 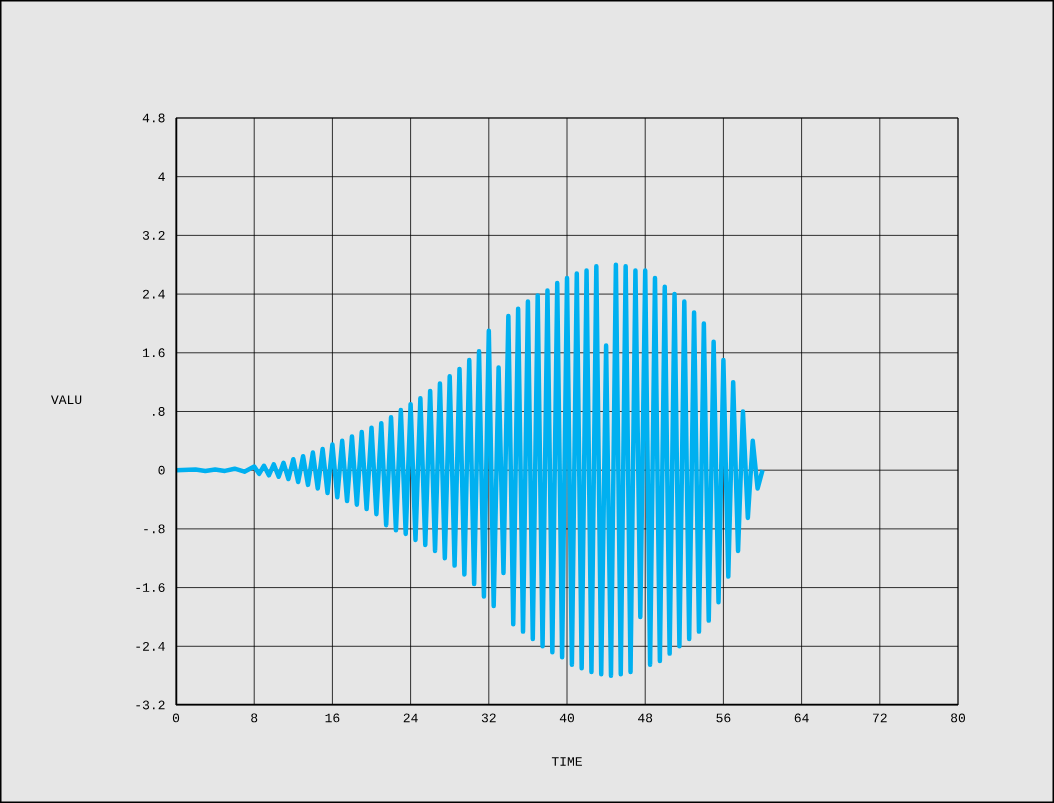 What do you see at coordinates (801, 718) in the screenshot?
I see `x-tick-label: 64` at bounding box center [801, 718].